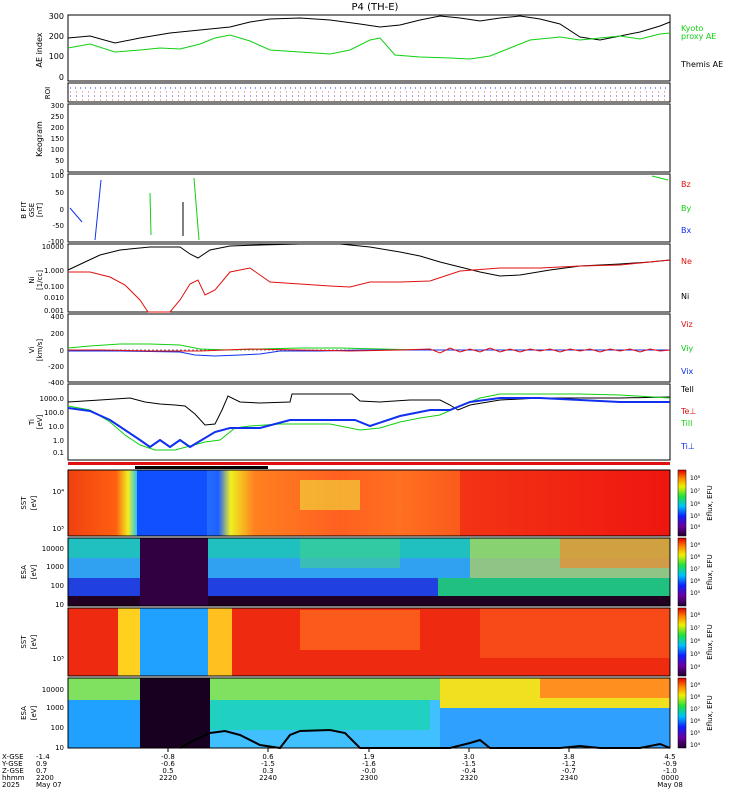 This screenshot has width=750, height=800. What do you see at coordinates (32, 350) in the screenshot?
I see `velocity-ylabel: Vi` at bounding box center [32, 350].